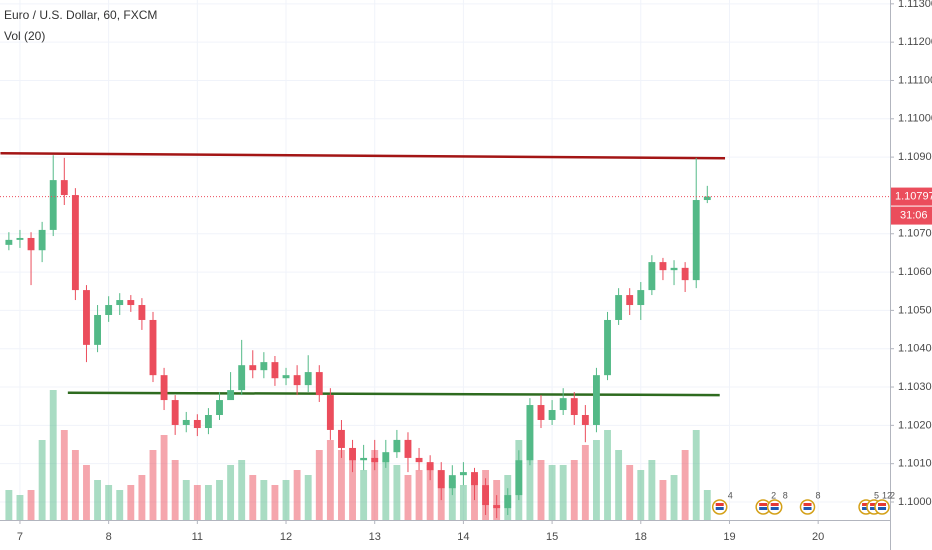 This screenshot has height=550, width=932. Describe the element at coordinates (818, 537) in the screenshot. I see `x-tick-label: 20` at that location.